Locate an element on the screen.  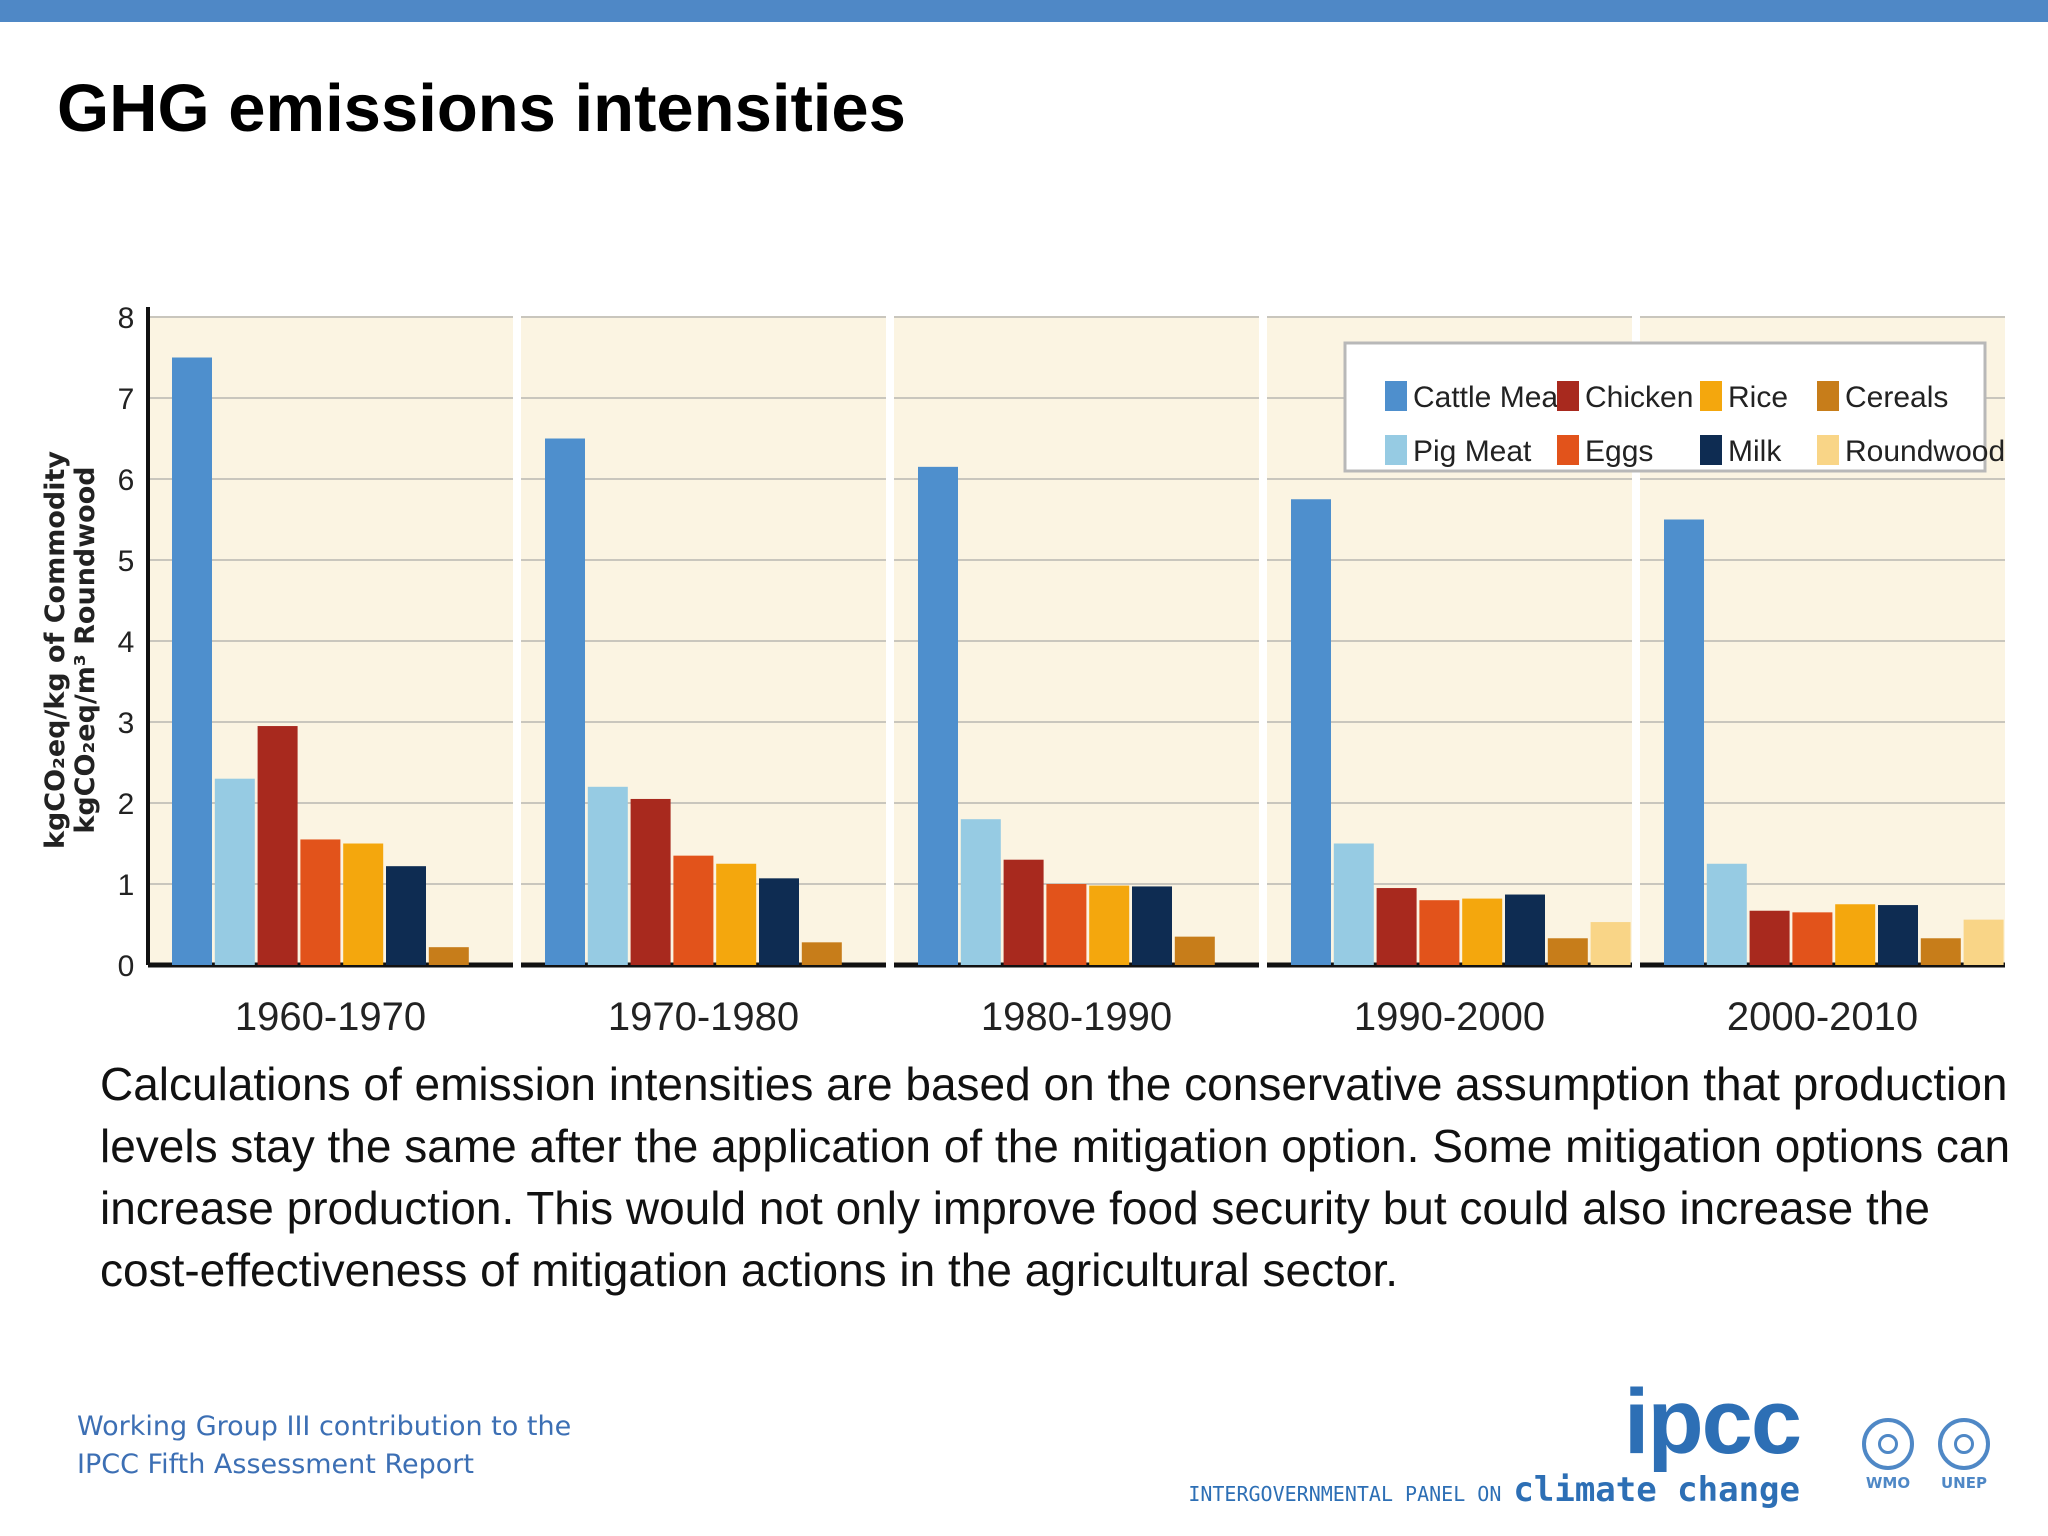
ipcc-wordmark: ipcc is located at coordinates (1712, 1422).